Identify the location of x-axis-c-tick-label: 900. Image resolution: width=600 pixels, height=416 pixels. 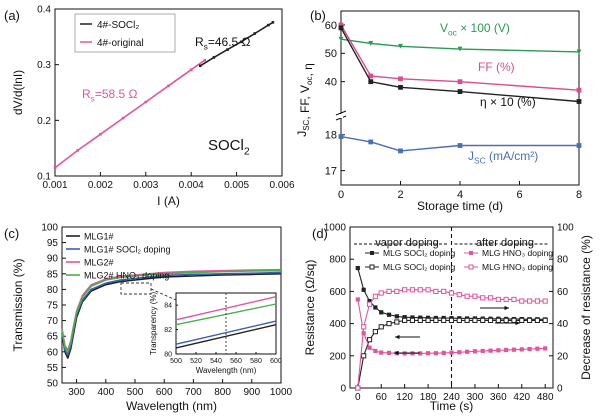
(251, 392).